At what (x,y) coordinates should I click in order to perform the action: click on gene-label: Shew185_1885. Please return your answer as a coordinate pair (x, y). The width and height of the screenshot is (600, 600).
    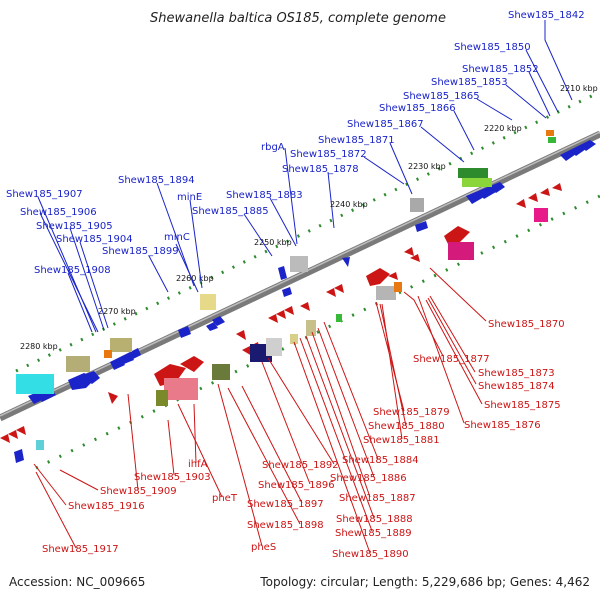
    Looking at the image, I should click on (230, 211).